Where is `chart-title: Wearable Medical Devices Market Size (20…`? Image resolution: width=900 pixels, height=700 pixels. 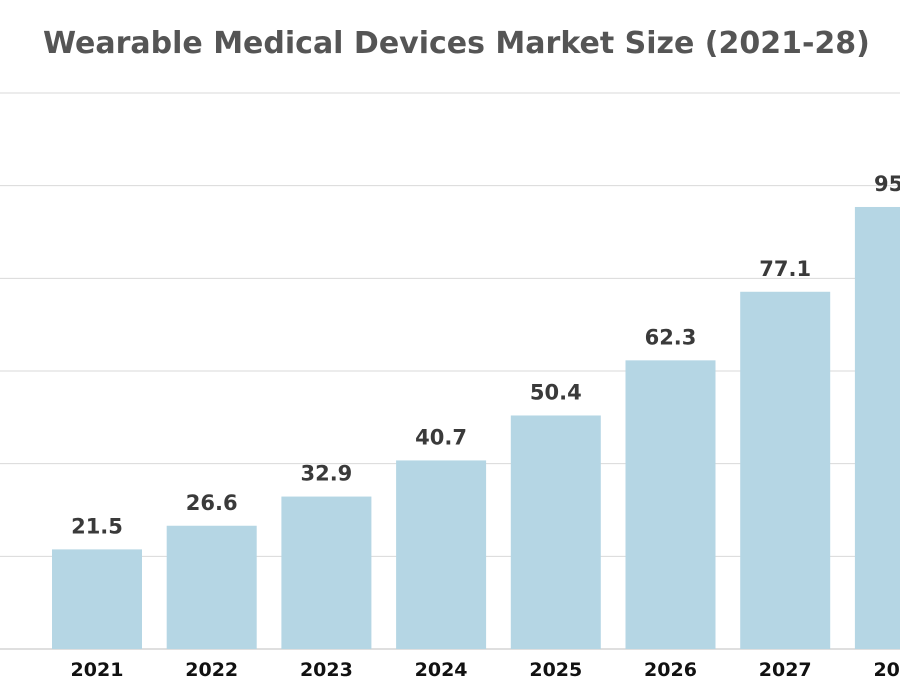
chart-title: Wearable Medical Devices Market Size (20… is located at coordinates (456, 43).